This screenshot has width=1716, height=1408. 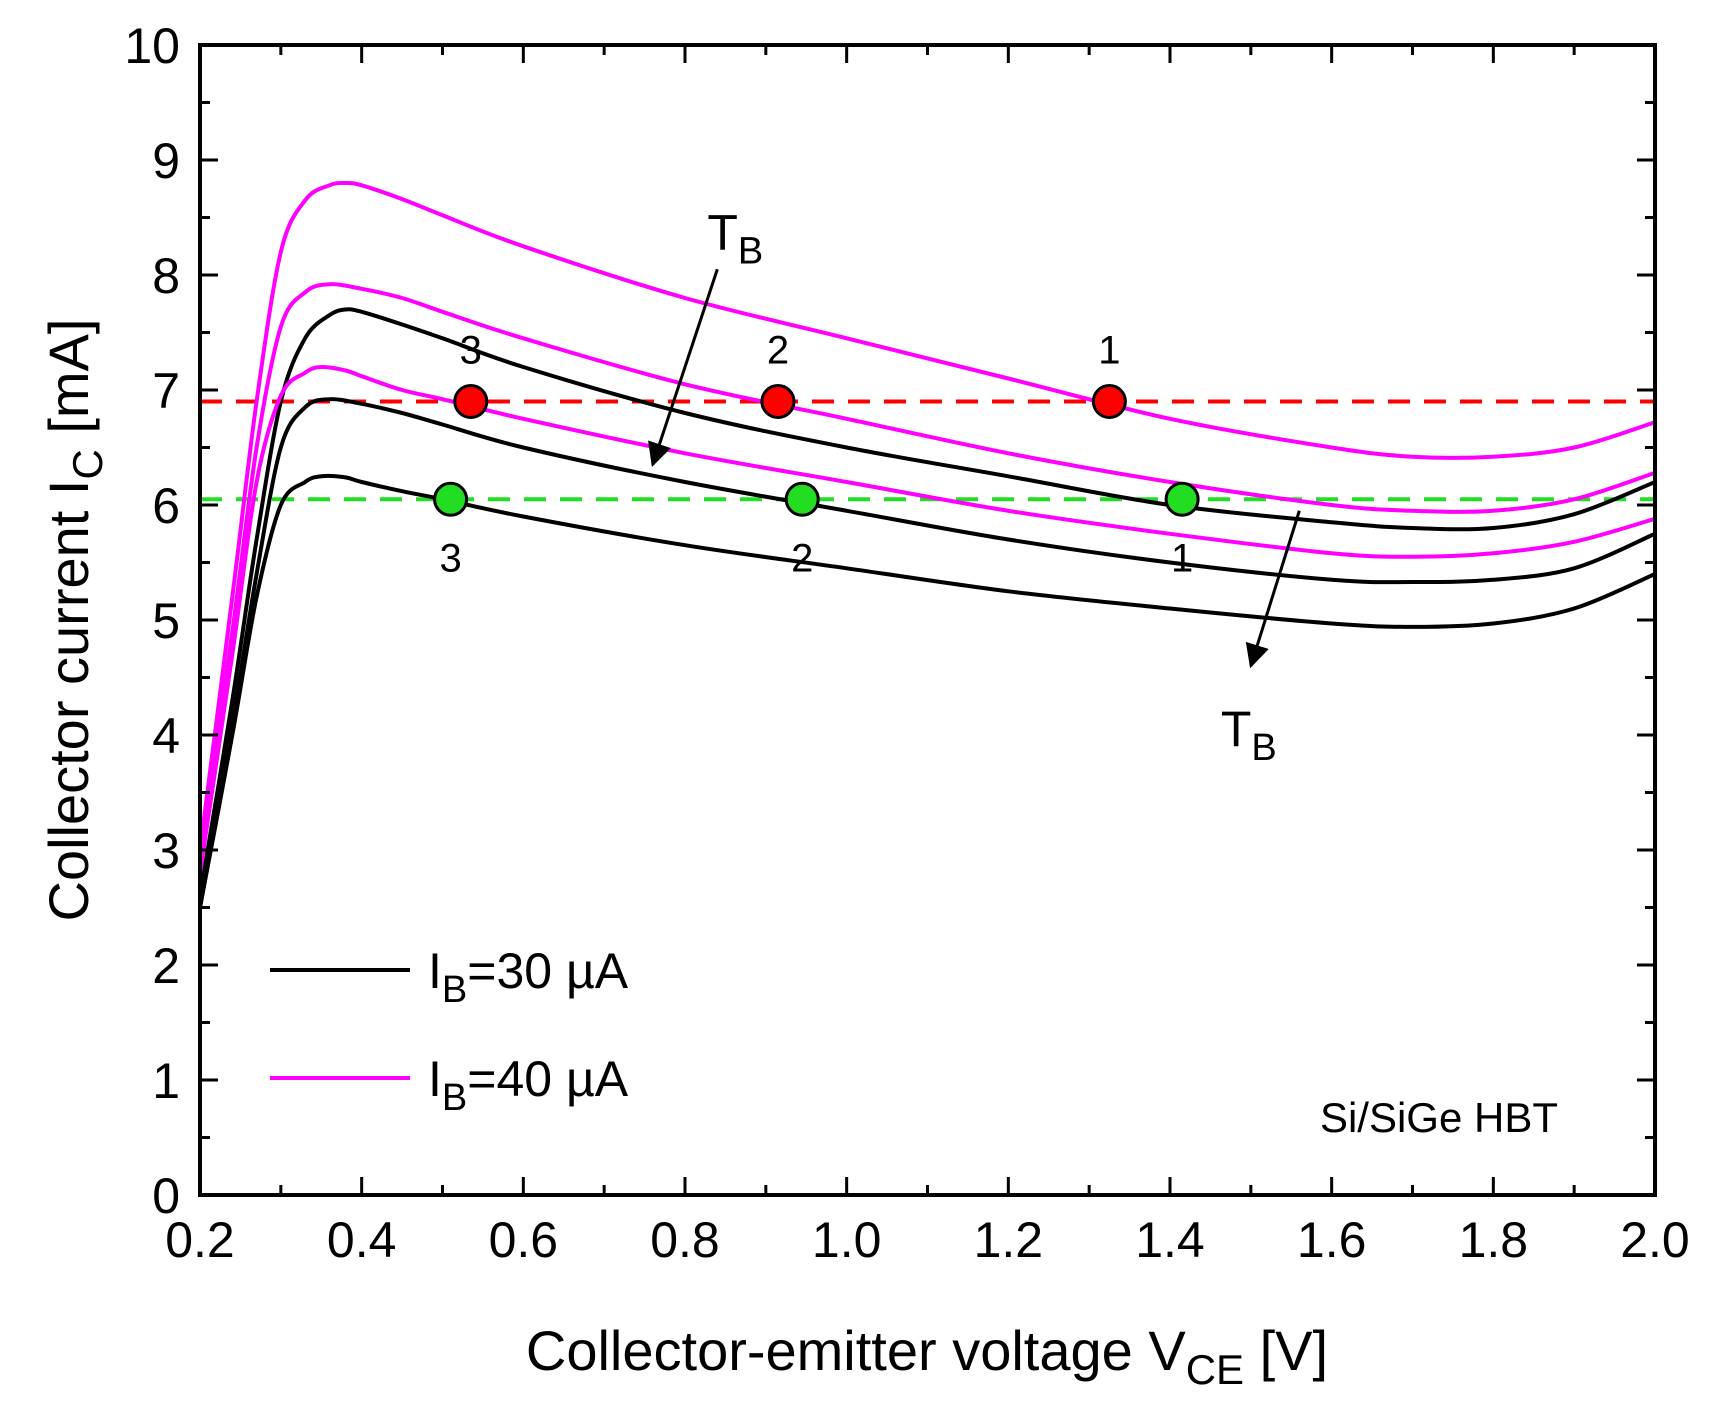 What do you see at coordinates (362, 1240) in the screenshot?
I see `x-tick-label: 0.4` at bounding box center [362, 1240].